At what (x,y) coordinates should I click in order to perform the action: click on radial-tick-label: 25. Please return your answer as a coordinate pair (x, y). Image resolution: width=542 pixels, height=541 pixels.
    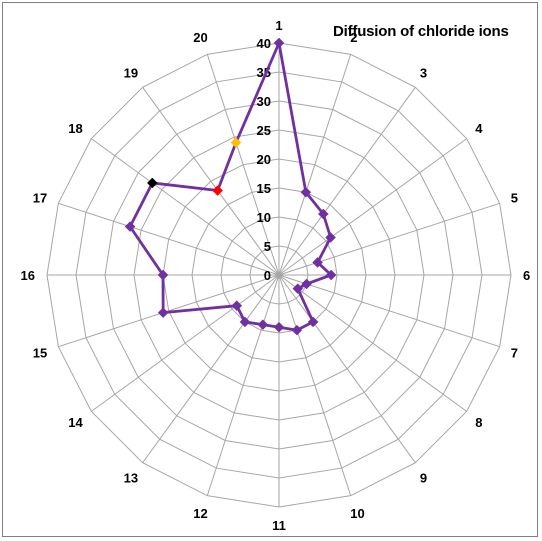
    Looking at the image, I should click on (264, 130).